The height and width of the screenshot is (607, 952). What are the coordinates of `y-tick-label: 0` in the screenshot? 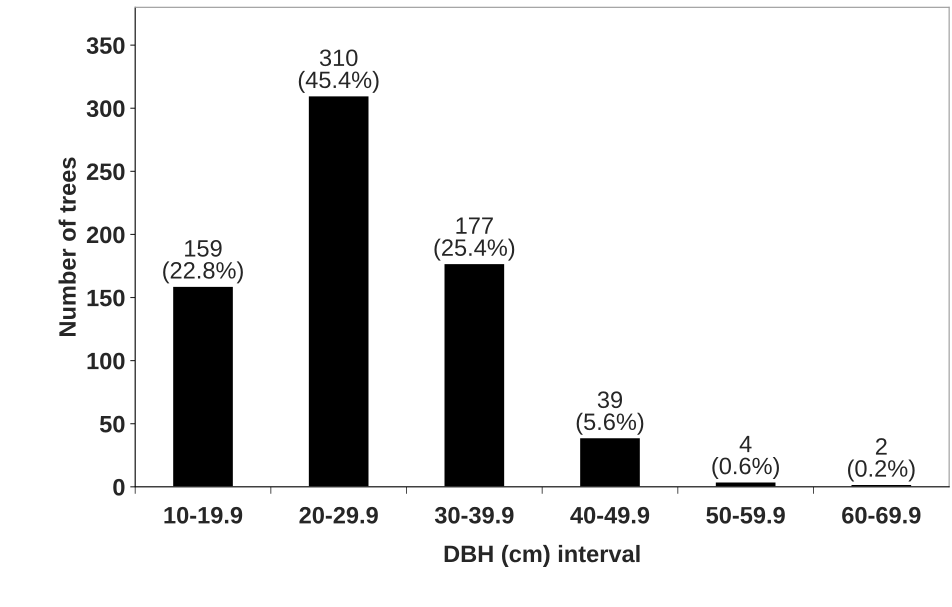 It's located at (118, 487).